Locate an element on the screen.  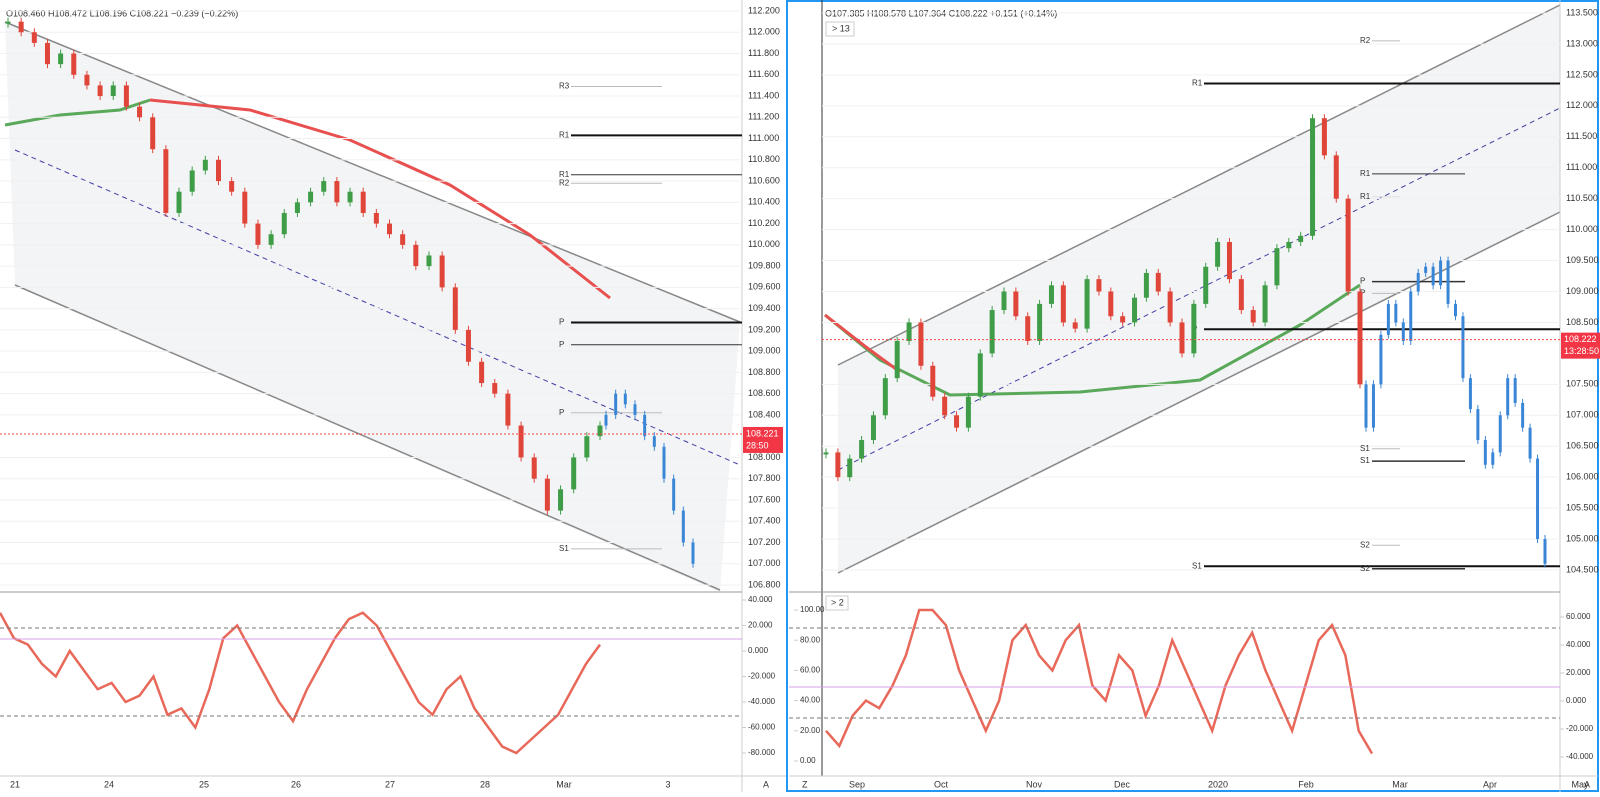
osc-tick-label: -80.000 is located at coordinates (762, 752).